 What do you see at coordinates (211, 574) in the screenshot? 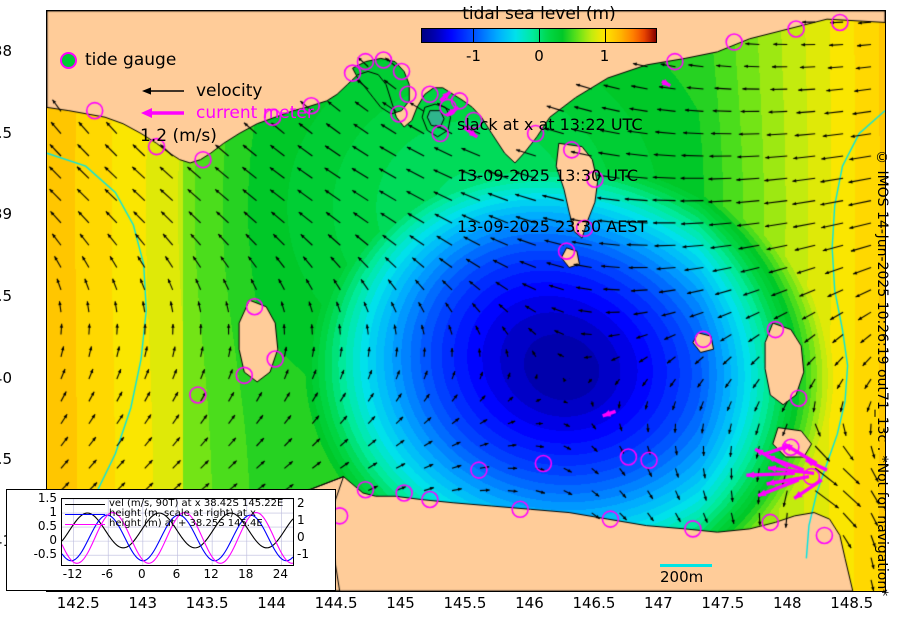
I see `timeseries-x-tick-label: 12` at bounding box center [211, 574].